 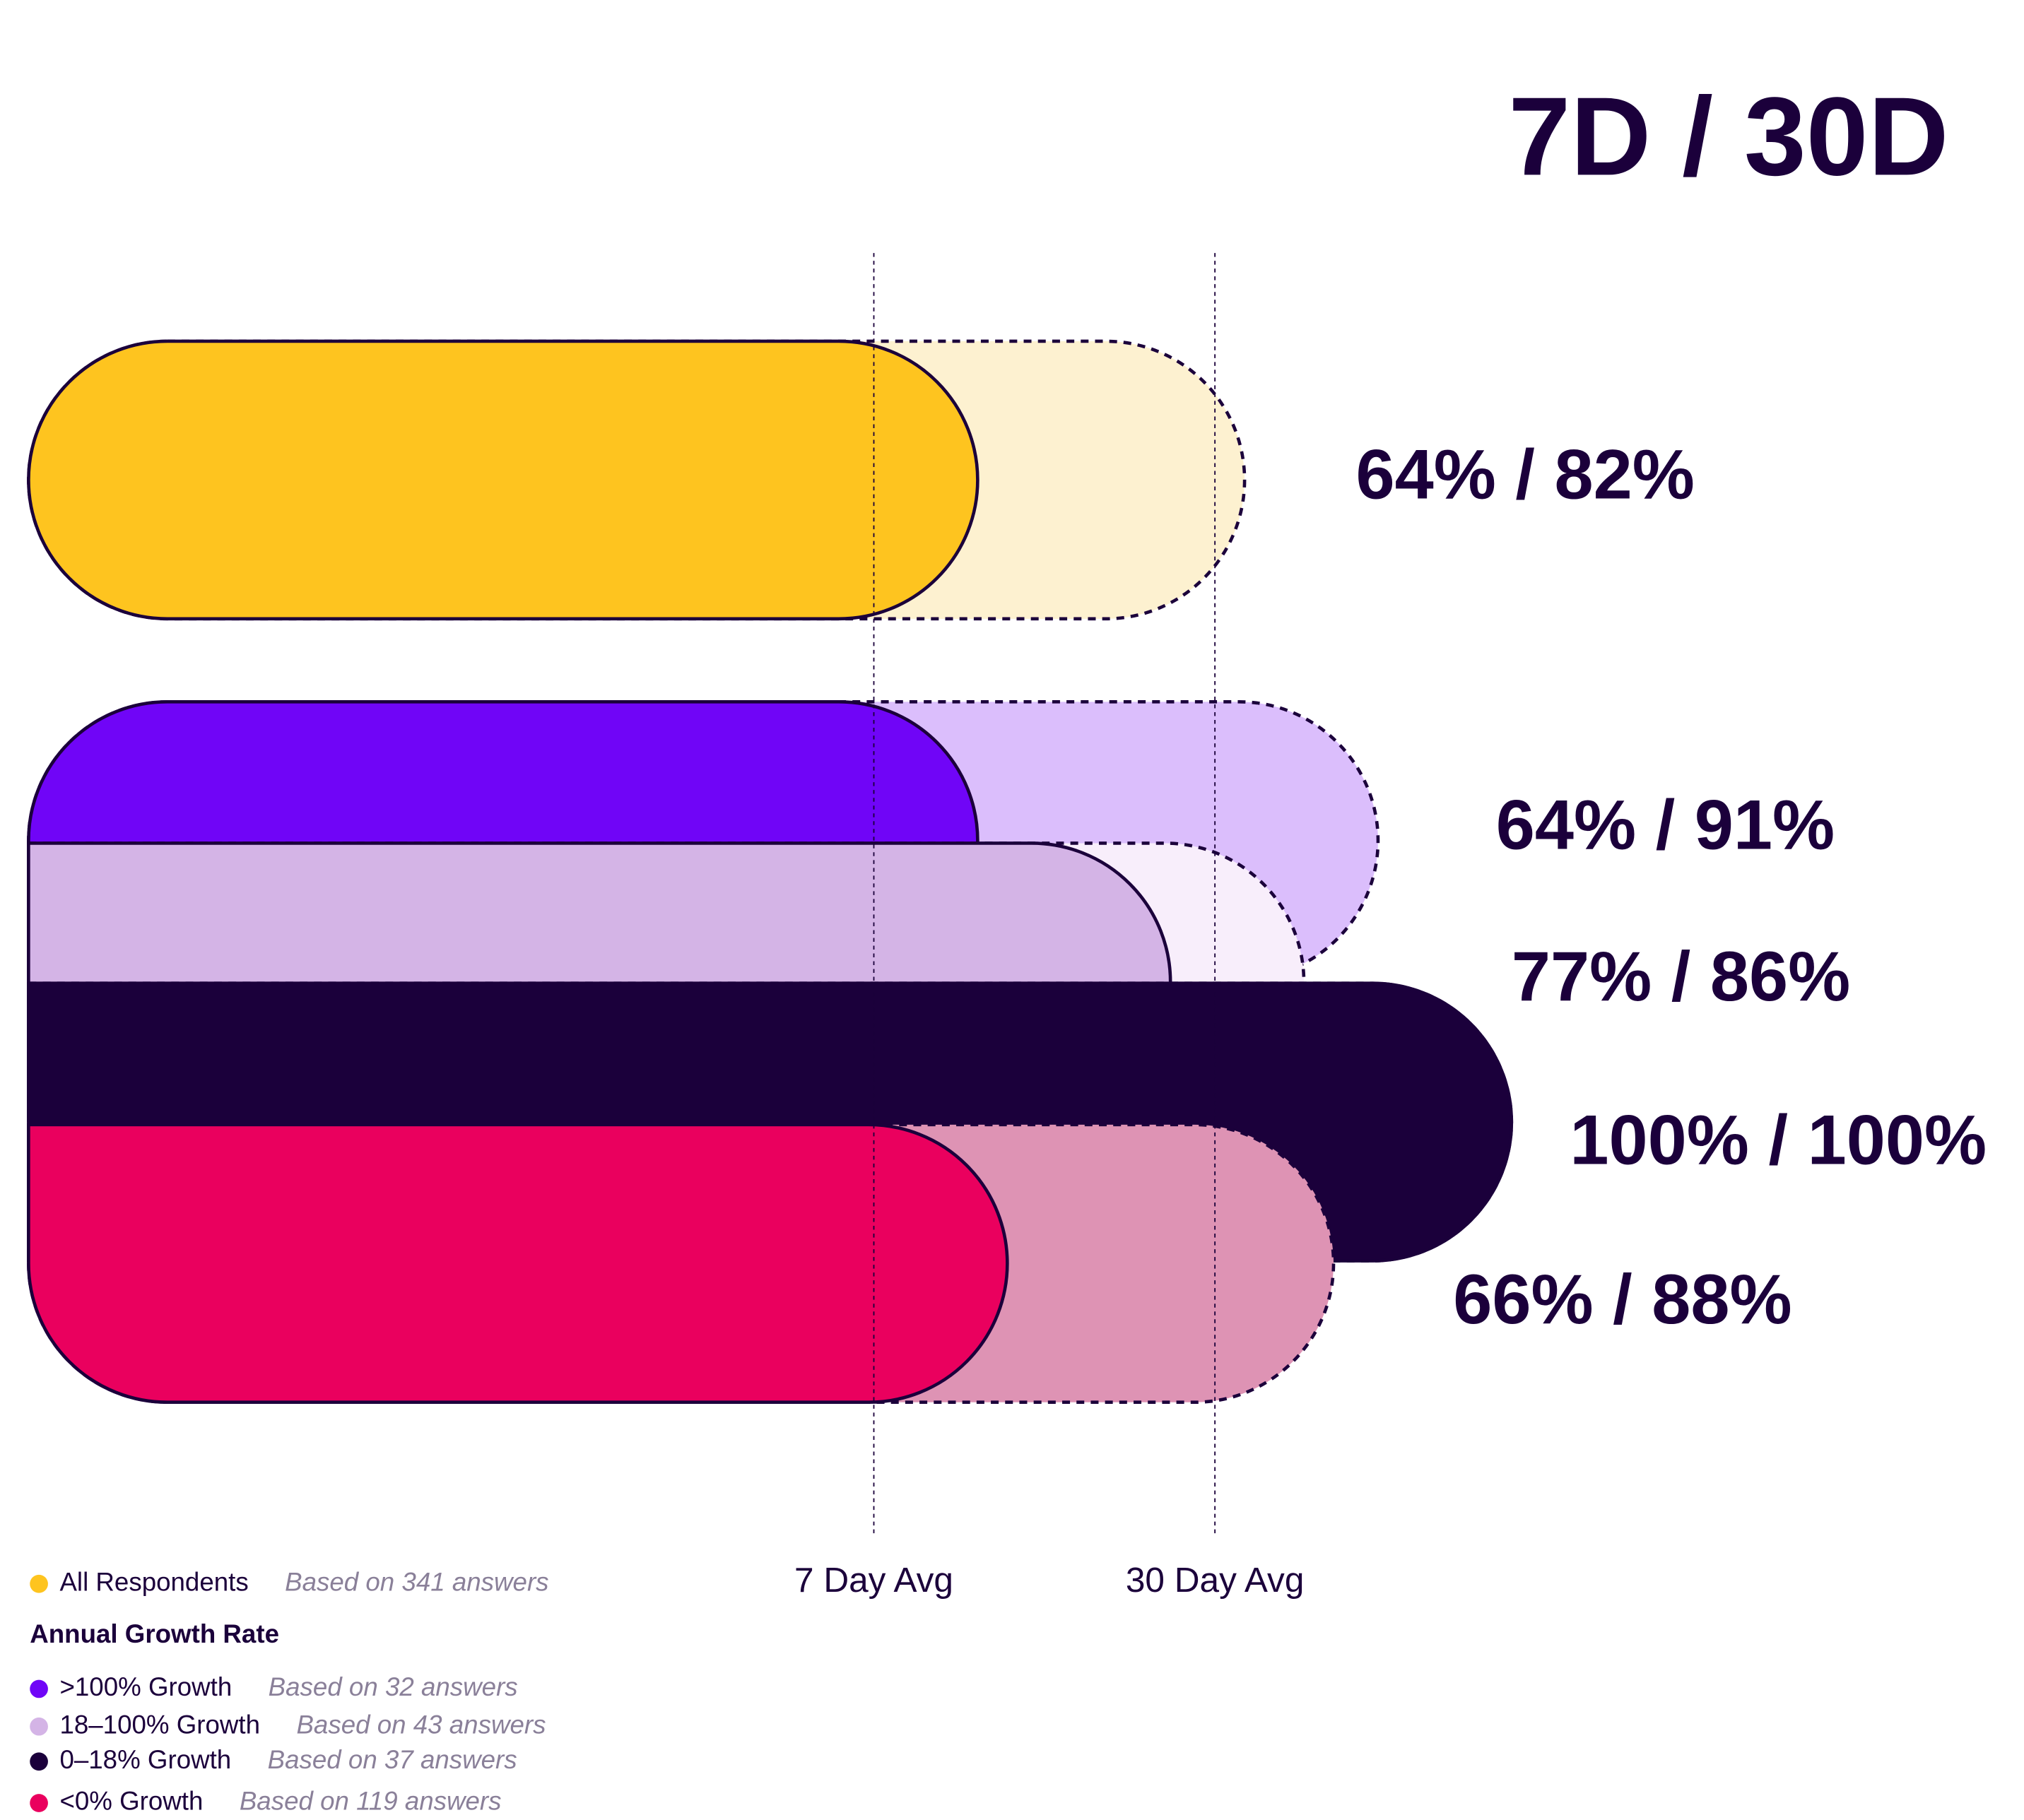 What do you see at coordinates (421, 1725) in the screenshot?
I see `legend-note: Based on 43 answers` at bounding box center [421, 1725].